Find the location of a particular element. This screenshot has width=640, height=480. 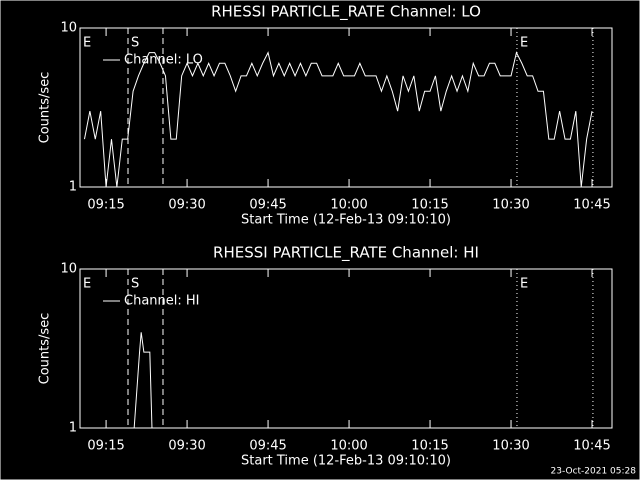

legend-label: Channel: LO is located at coordinates (163, 60).